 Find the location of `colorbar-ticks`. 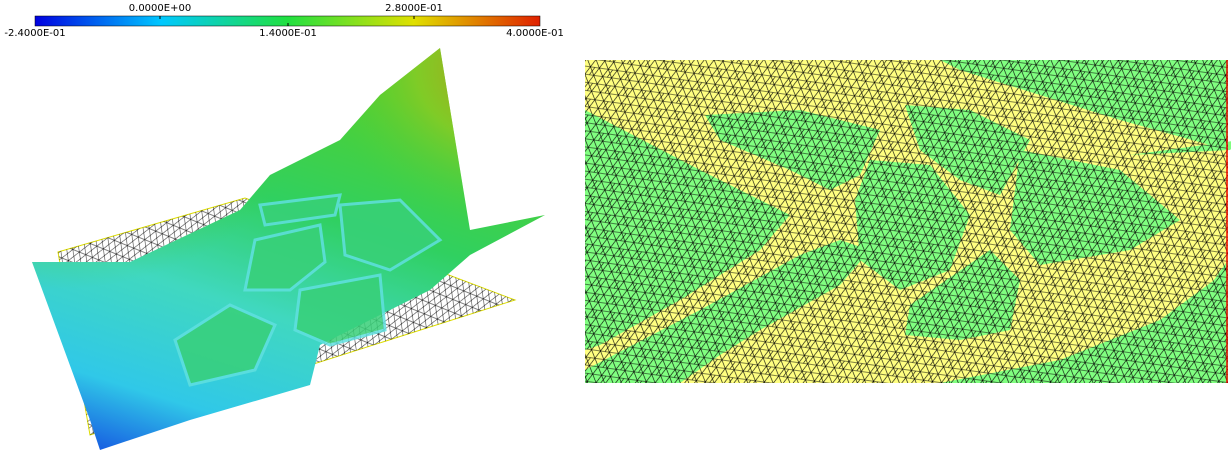

colorbar-ticks is located at coordinates (287, 21).